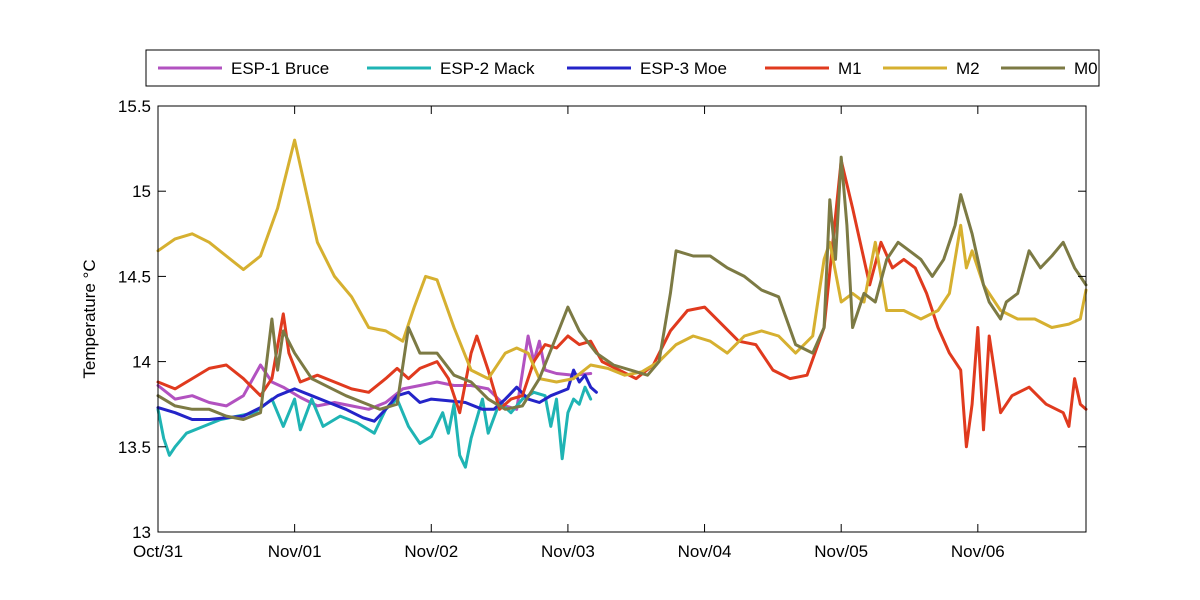 Image resolution: width=1200 pixels, height=600 pixels. I want to click on legend-label: ESP-1 Bruce, so click(280, 68).